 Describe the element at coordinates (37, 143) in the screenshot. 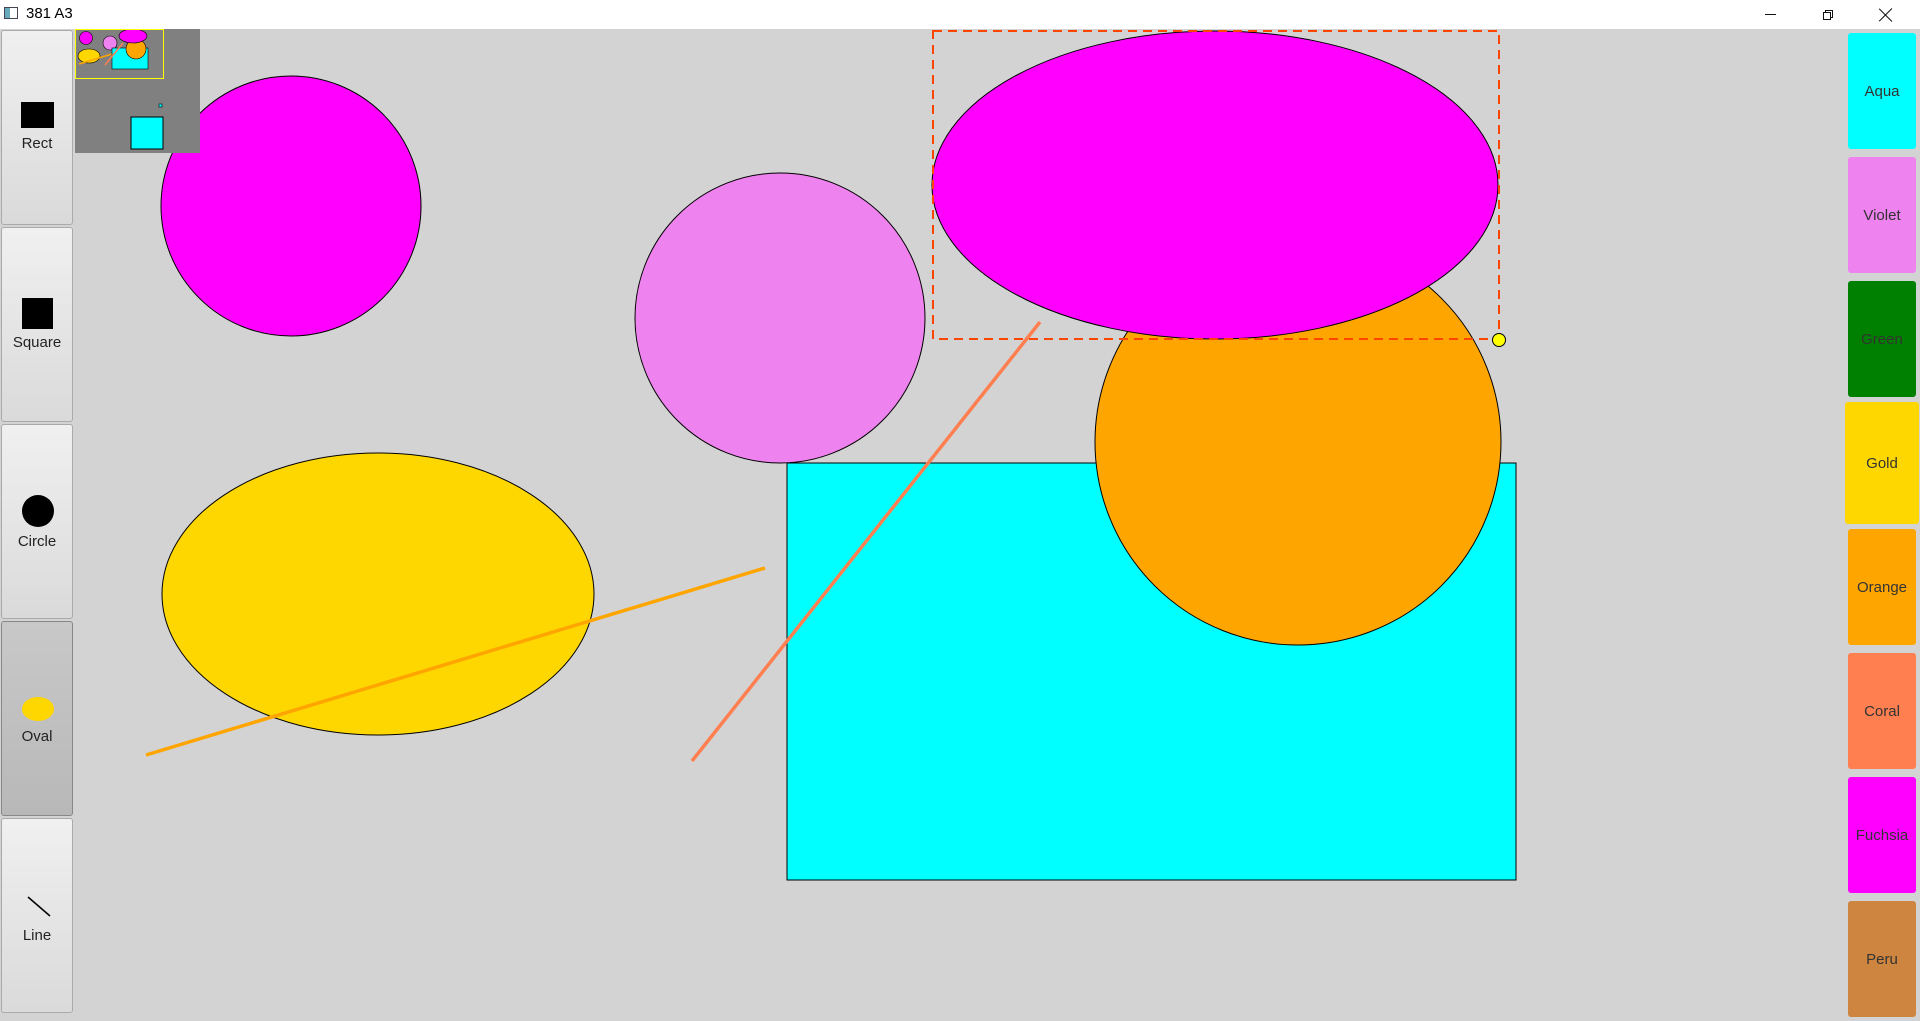

I see `tool-rect-label: Rect` at that location.